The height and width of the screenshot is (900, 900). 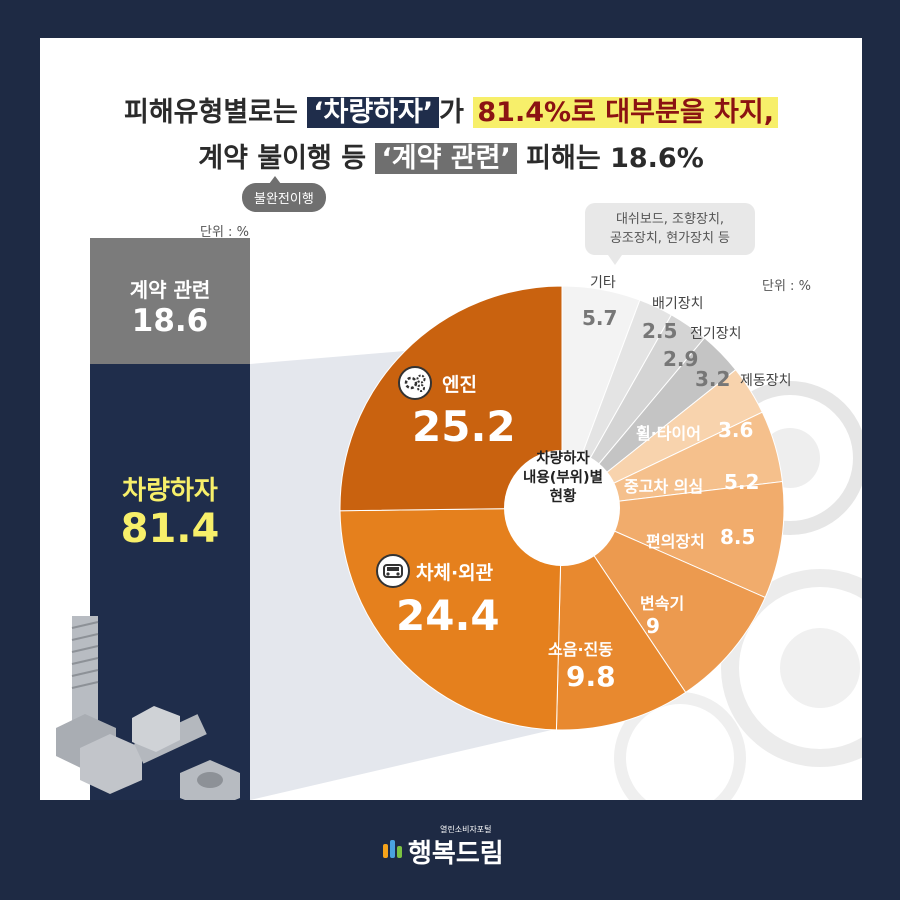 I want to click on slice-value: 9, so click(x=653, y=626).